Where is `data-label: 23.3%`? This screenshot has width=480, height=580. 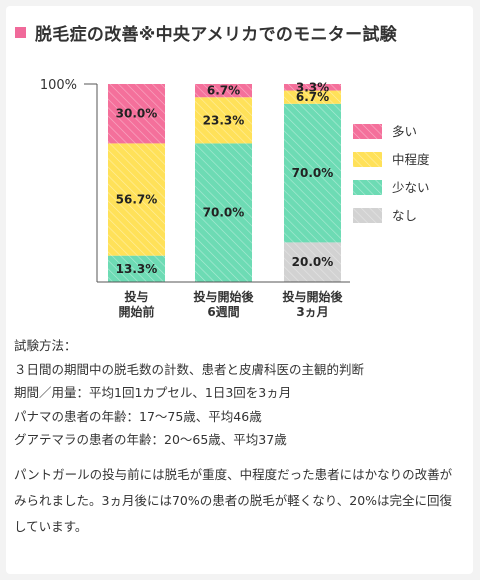 data-label: 23.3% is located at coordinates (224, 120).